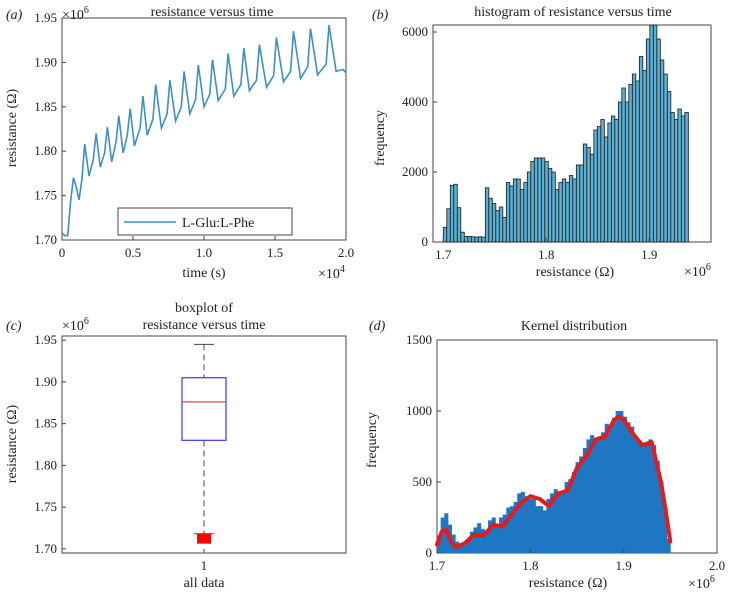 The image size is (731, 594). I want to click on panel-d-xtick-label: 2.0, so click(717, 565).